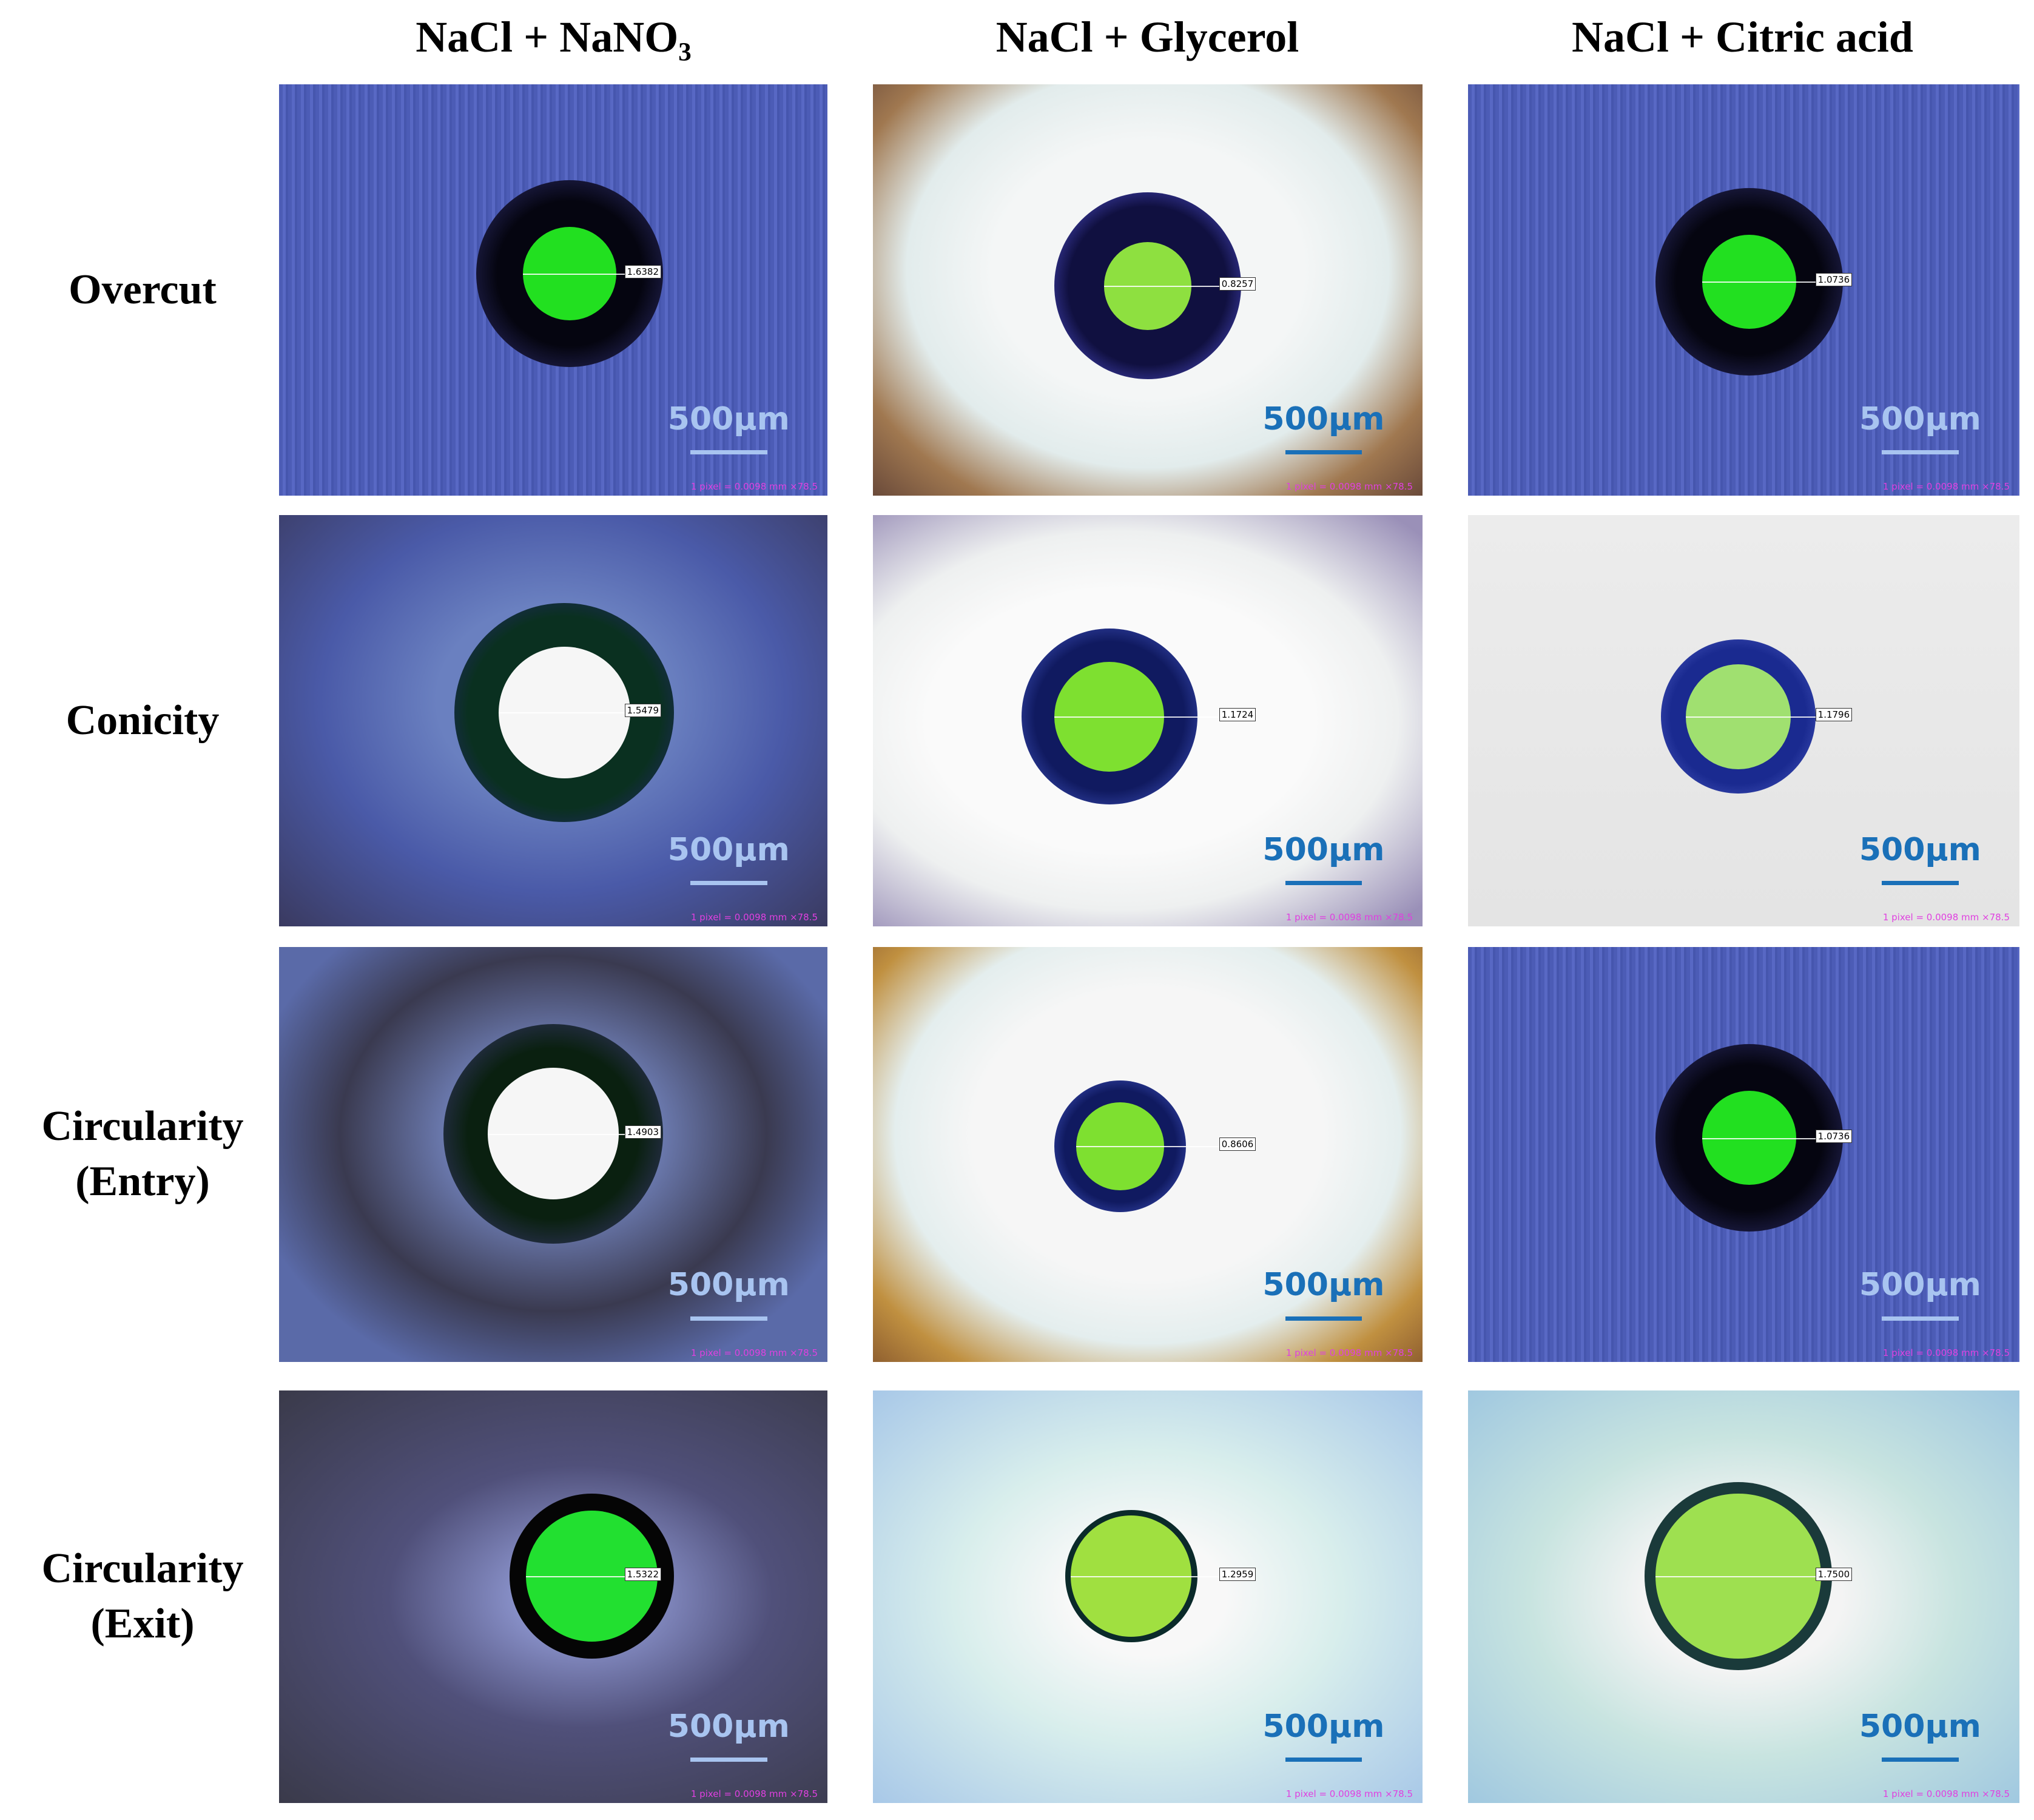  What do you see at coordinates (1237, 715) in the screenshot?
I see `measurement: 1.1724` at bounding box center [1237, 715].